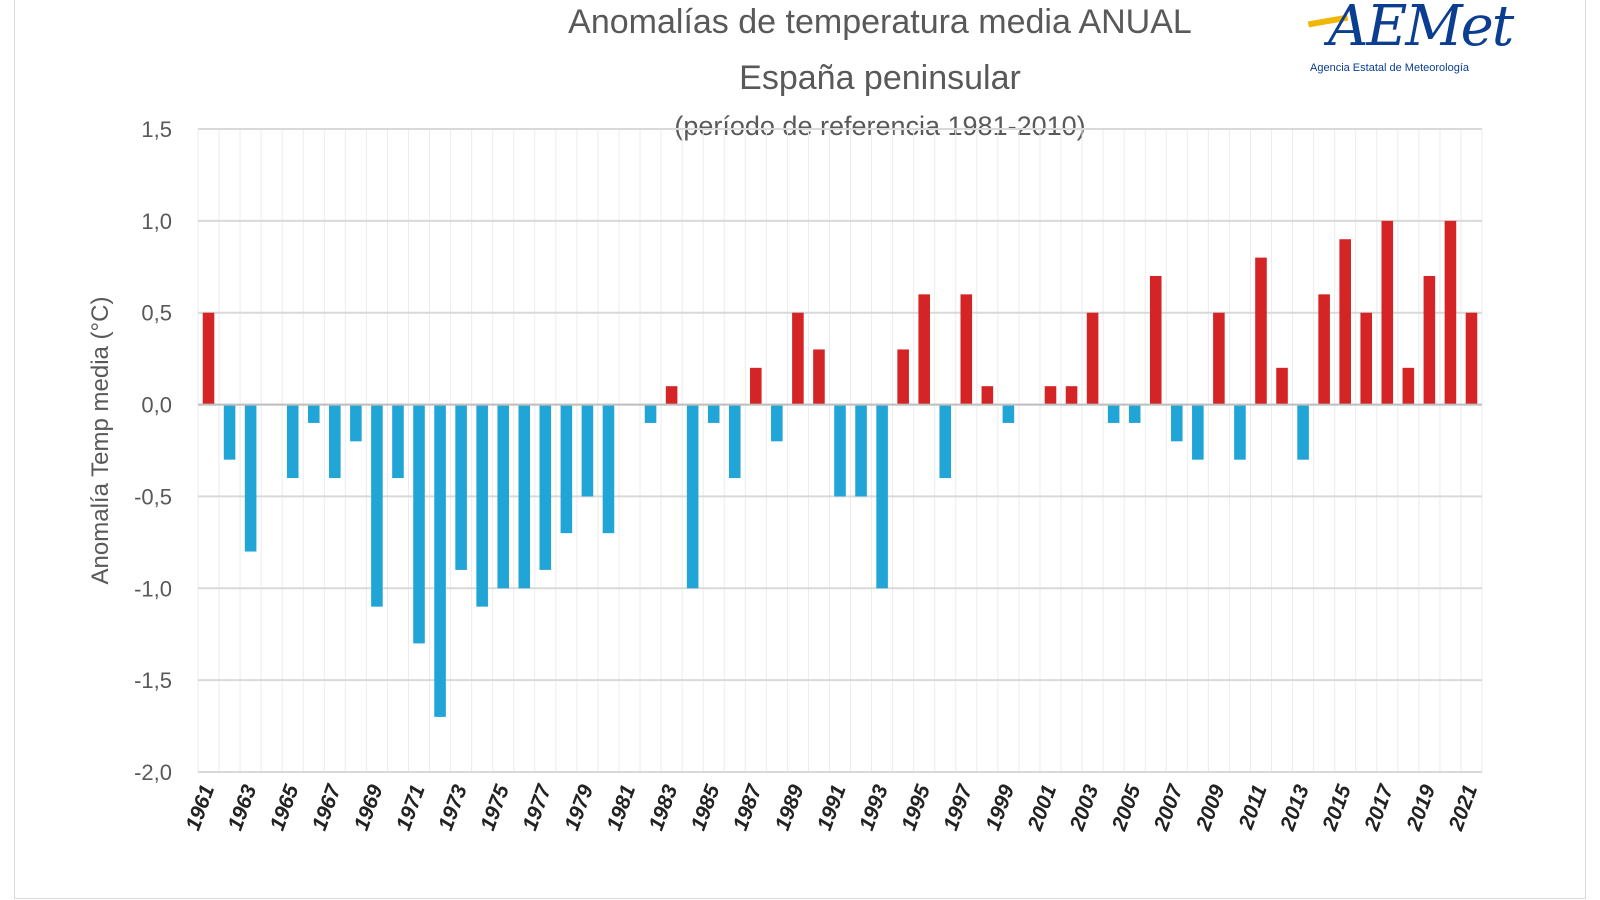 The width and height of the screenshot is (1600, 900). I want to click on bar-1977, so click(545, 487).